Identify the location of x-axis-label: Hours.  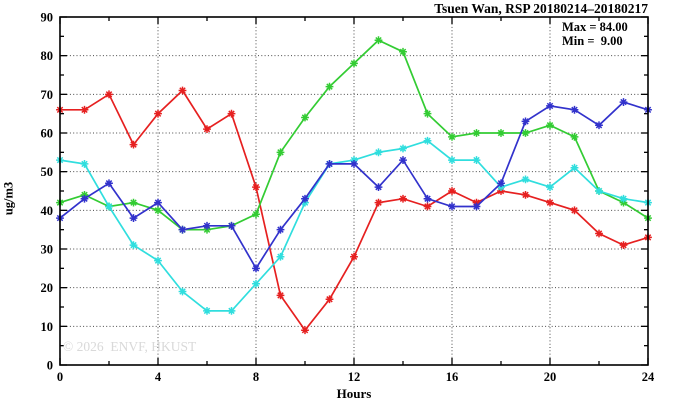
(354, 393).